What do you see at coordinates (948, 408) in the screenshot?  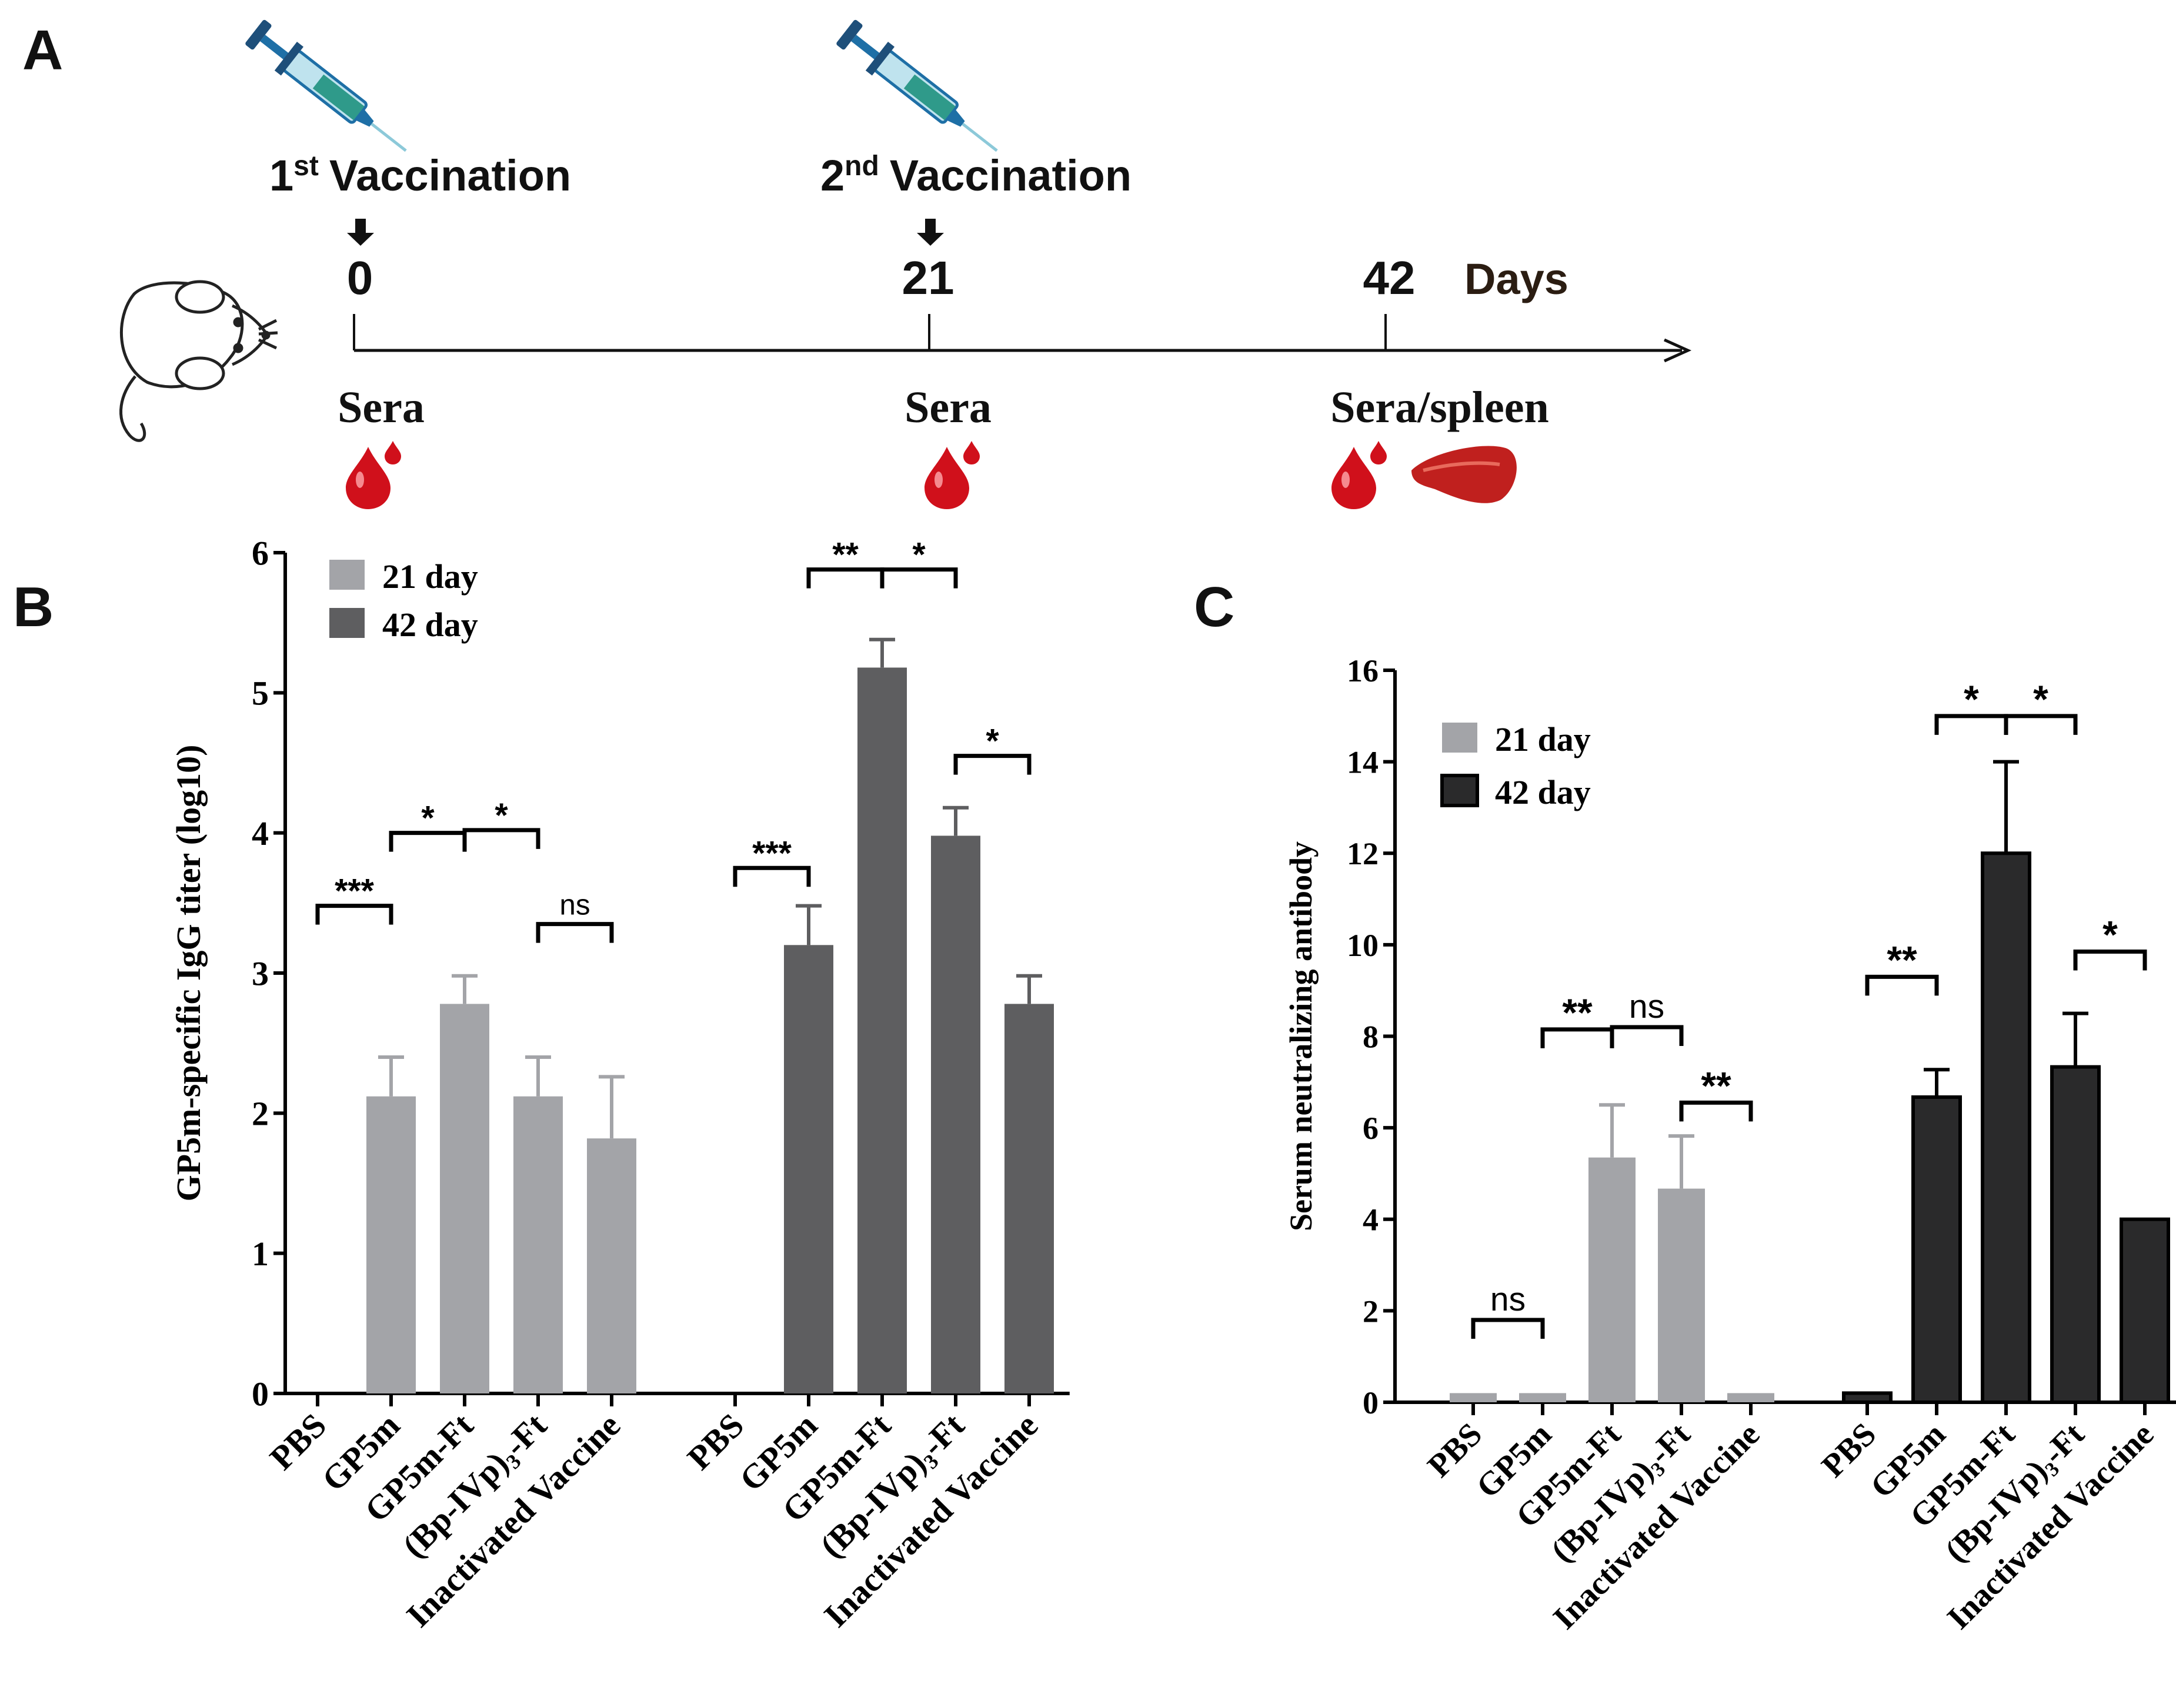 I see `sera-label-day21: Sera` at bounding box center [948, 408].